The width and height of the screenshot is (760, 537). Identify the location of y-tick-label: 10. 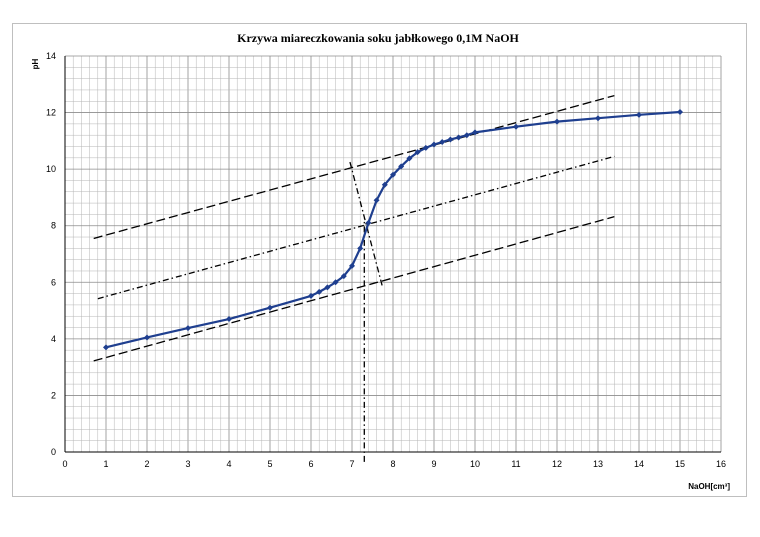
(51, 169).